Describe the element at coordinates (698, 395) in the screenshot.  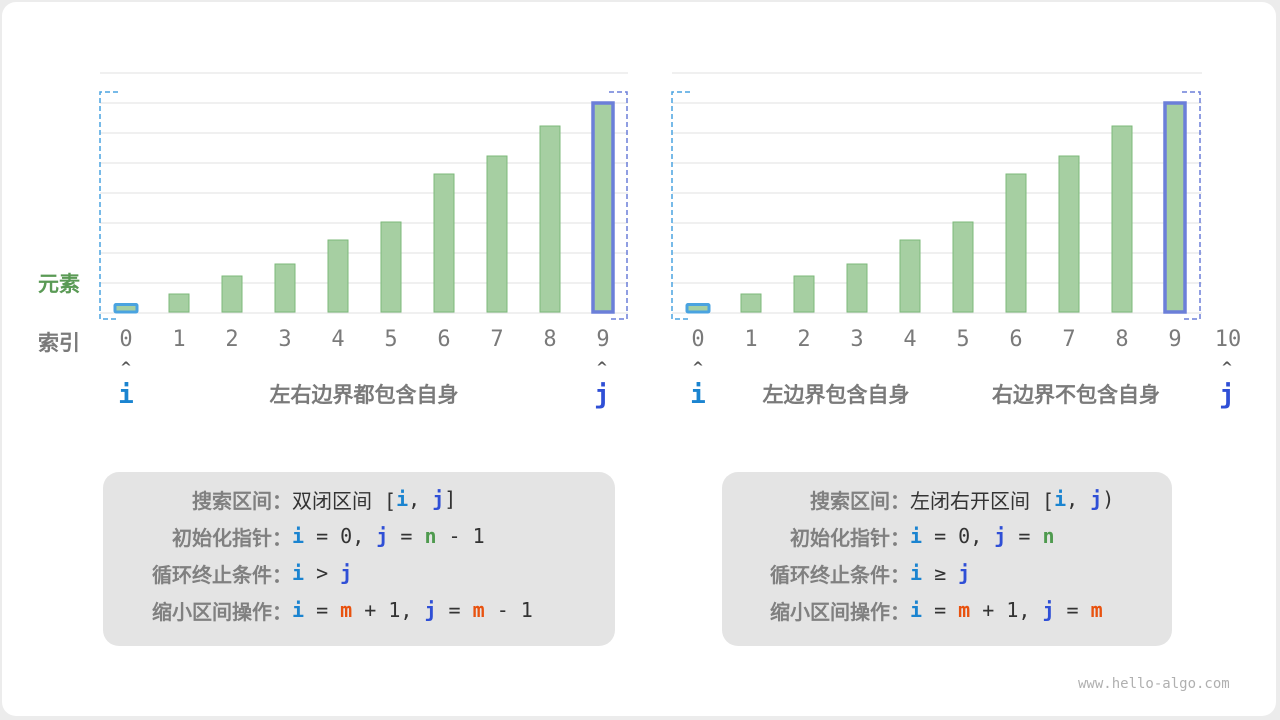
I see `pointer-i-right: i` at that location.